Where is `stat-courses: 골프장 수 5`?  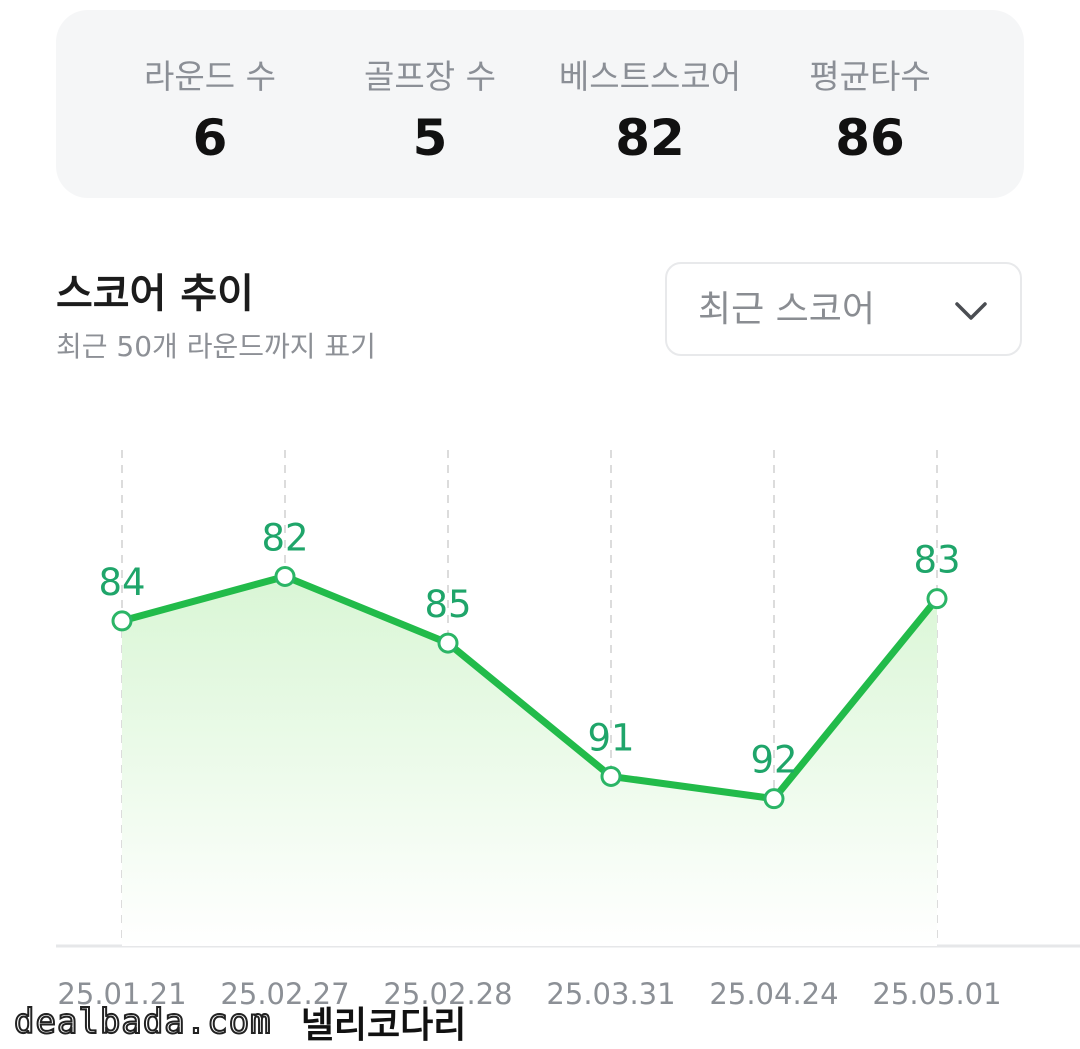 stat-courses: 골프장 수 5 is located at coordinates (430, 104).